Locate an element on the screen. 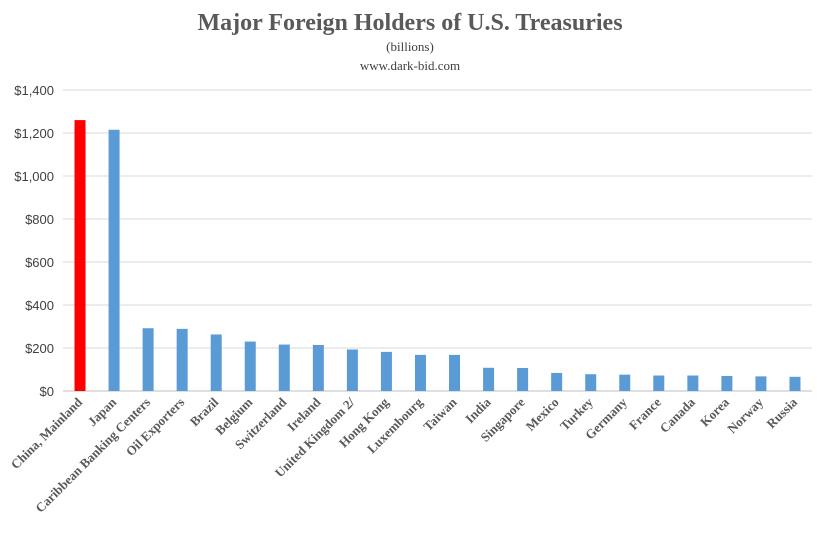 The height and width of the screenshot is (540, 817). x-category-label: Canada is located at coordinates (678, 415).